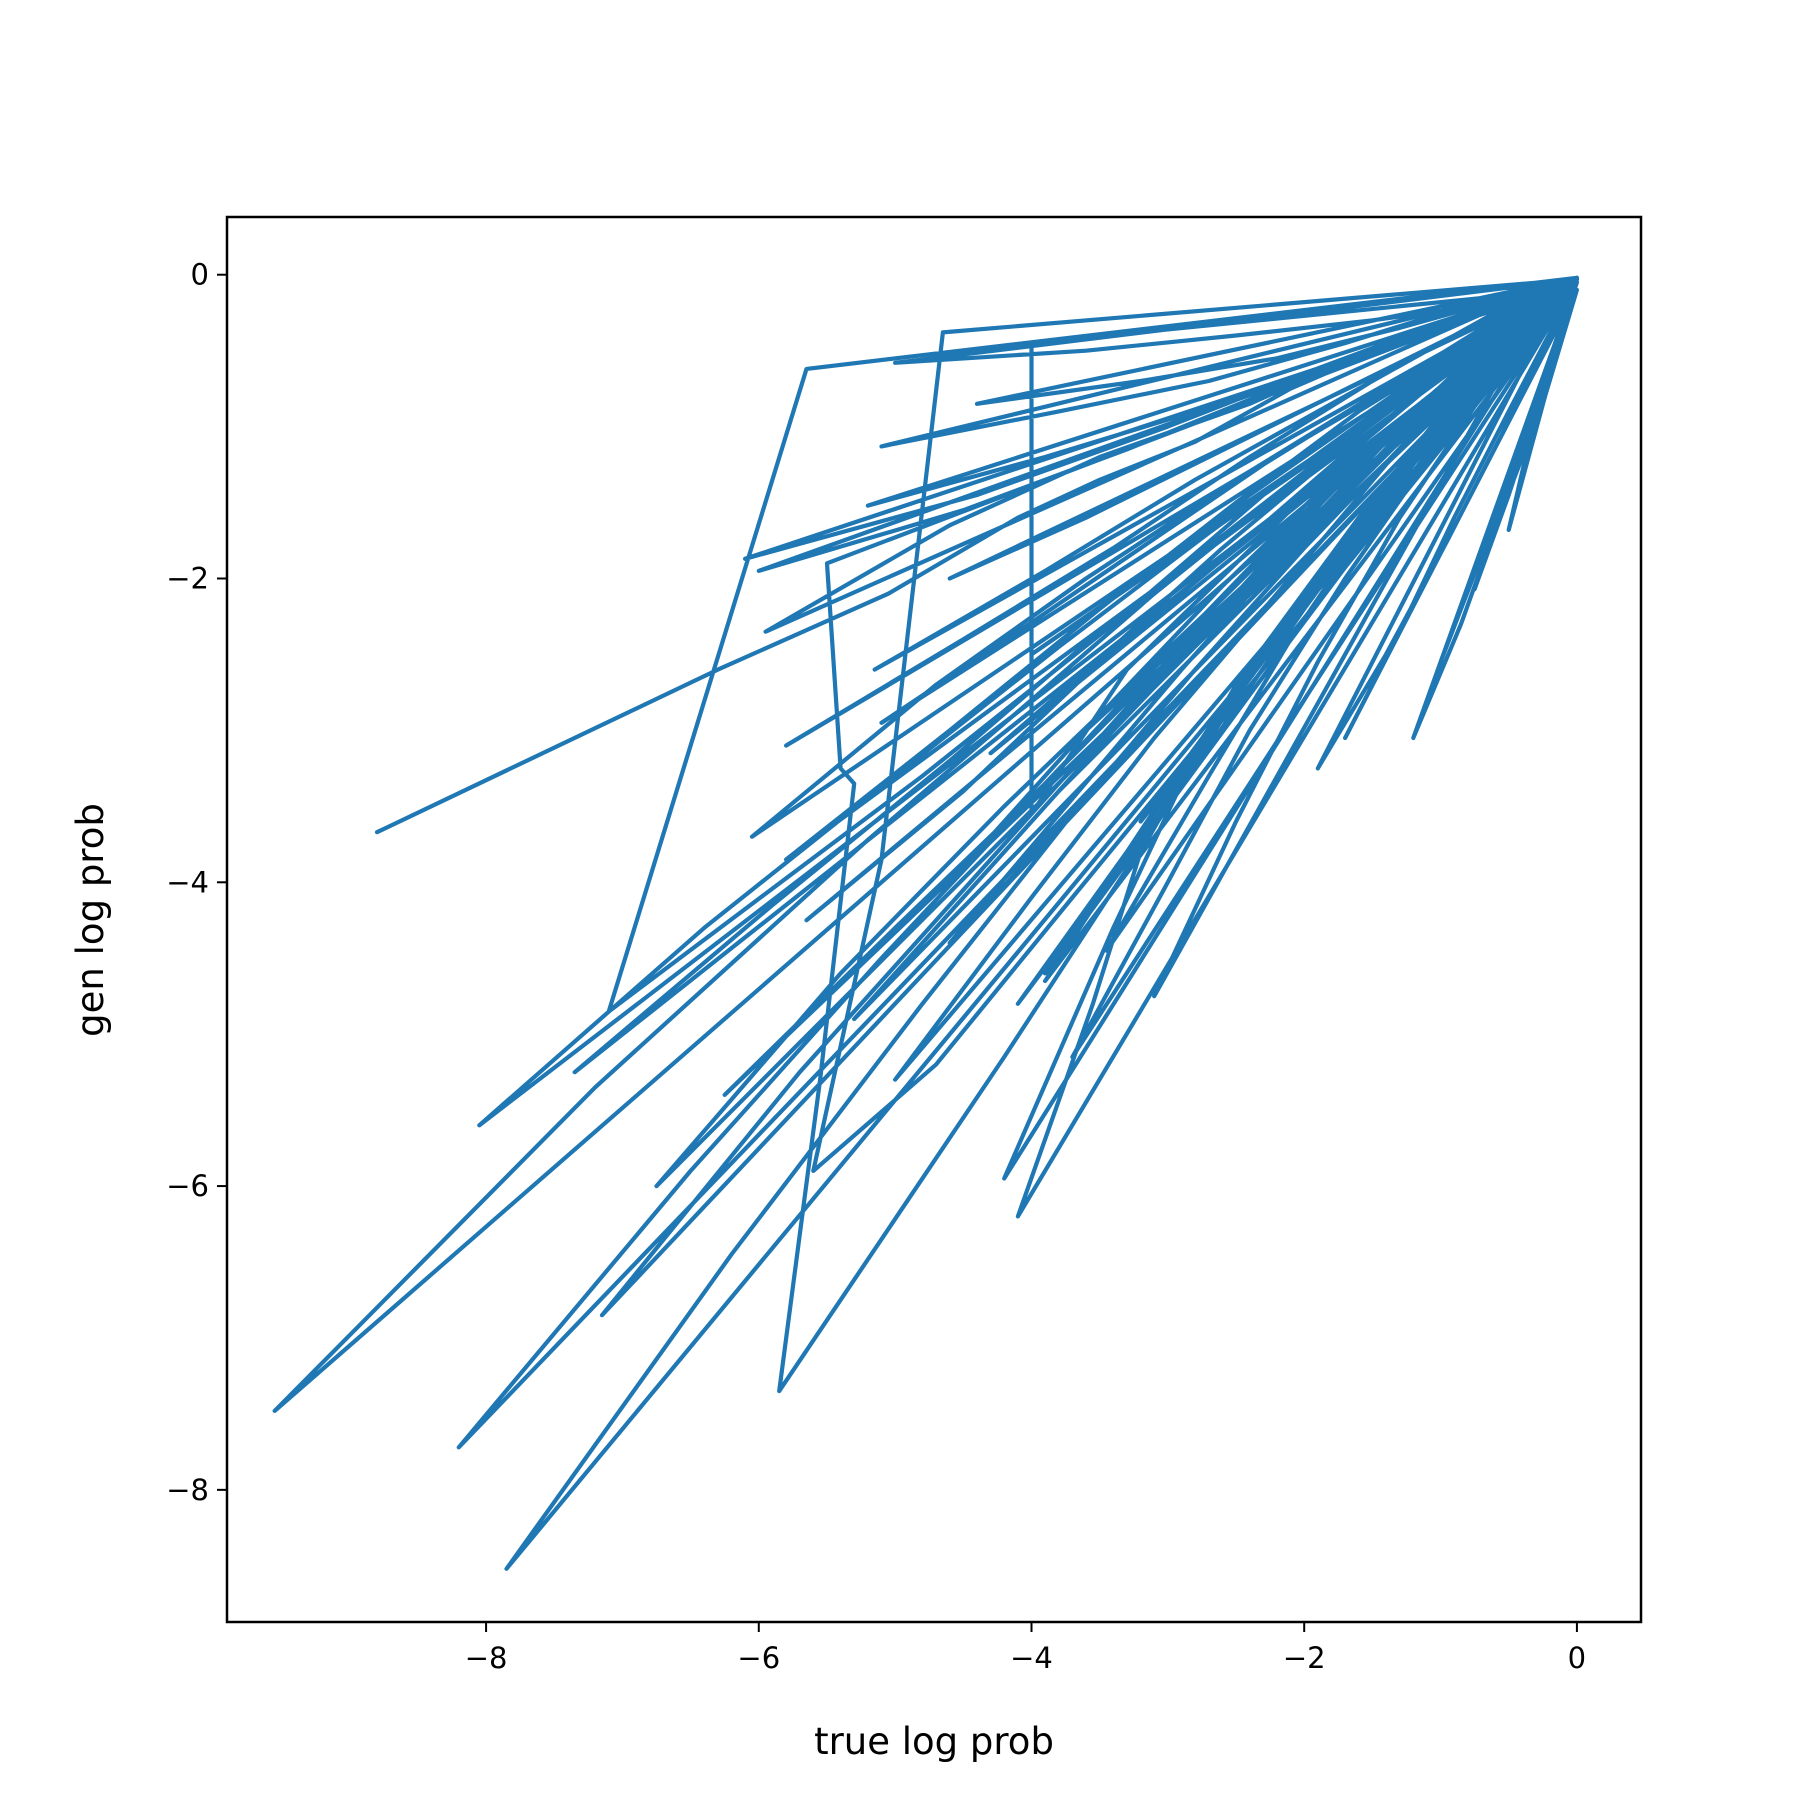 This screenshot has width=1800, height=1800. I want to click on y-tick-label: −4, so click(187, 882).